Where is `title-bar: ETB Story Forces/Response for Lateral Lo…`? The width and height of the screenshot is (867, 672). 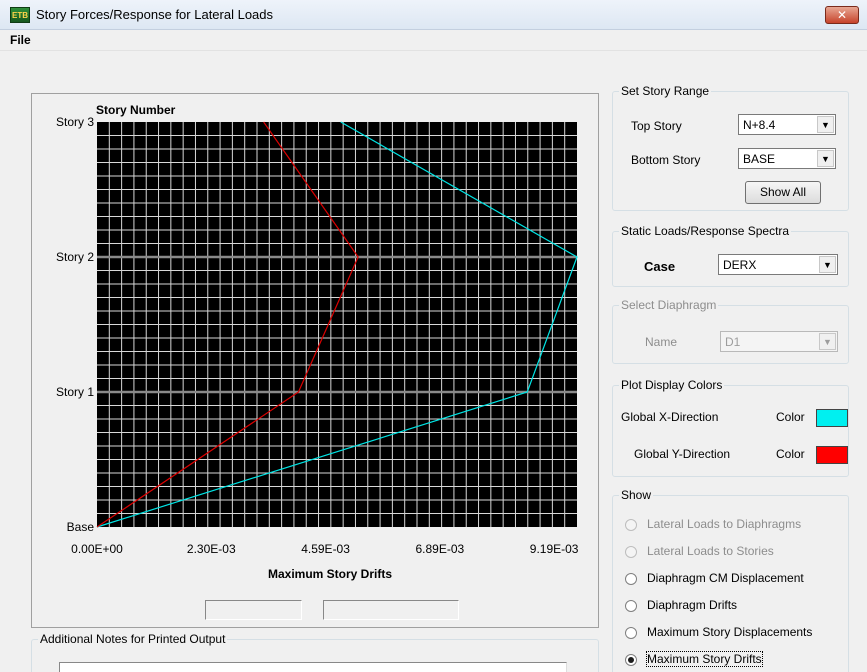 title-bar: ETB Story Forces/Response for Lateral Lo… is located at coordinates (433, 15).